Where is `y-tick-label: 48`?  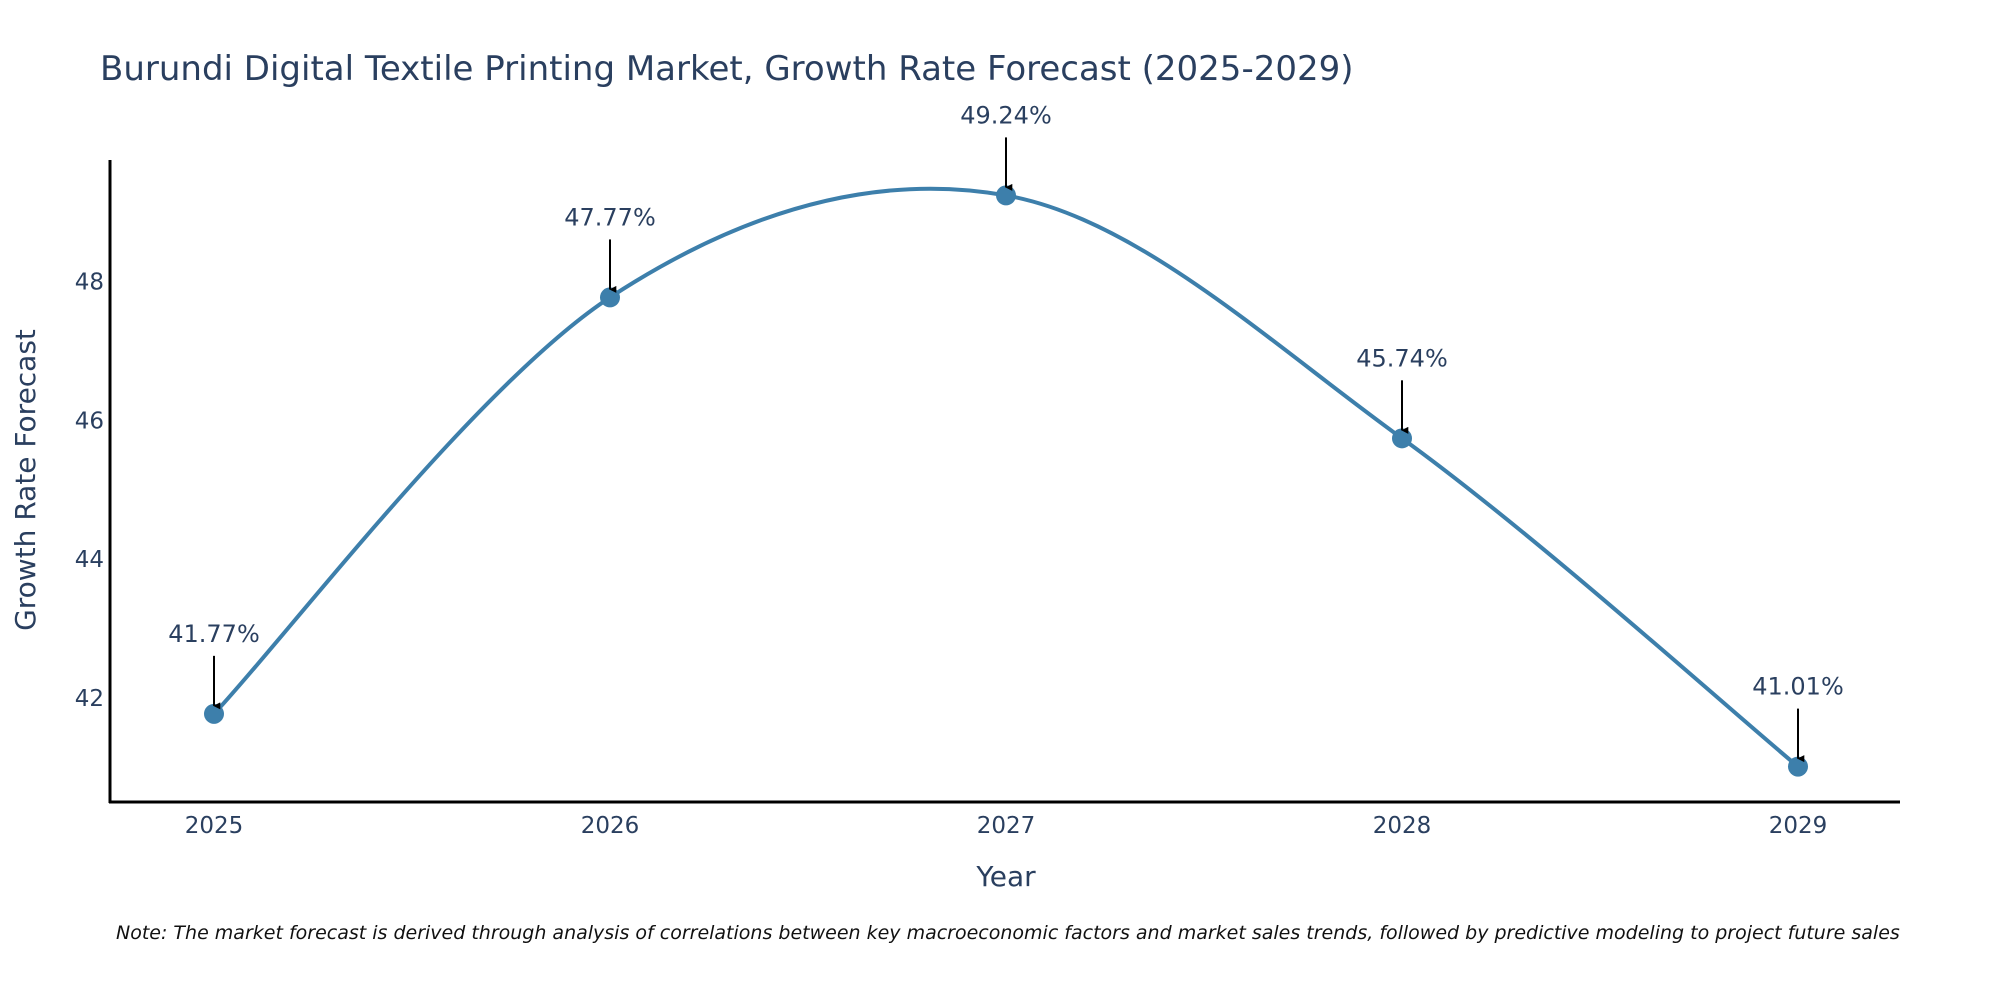 y-tick-label: 48 is located at coordinates (89, 282).